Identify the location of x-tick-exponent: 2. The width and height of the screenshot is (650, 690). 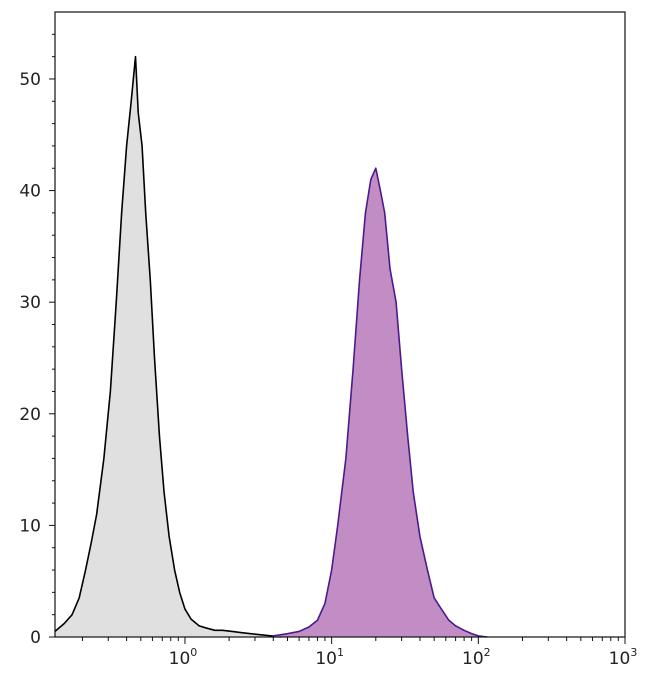
(487, 652).